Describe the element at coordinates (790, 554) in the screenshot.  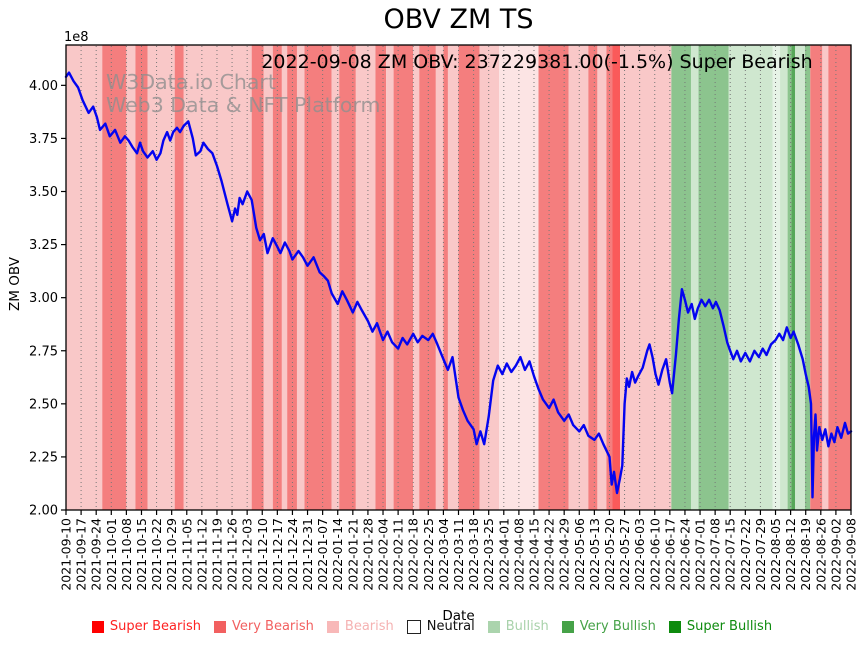
I see `x-tick-label: 2022-08-12` at that location.